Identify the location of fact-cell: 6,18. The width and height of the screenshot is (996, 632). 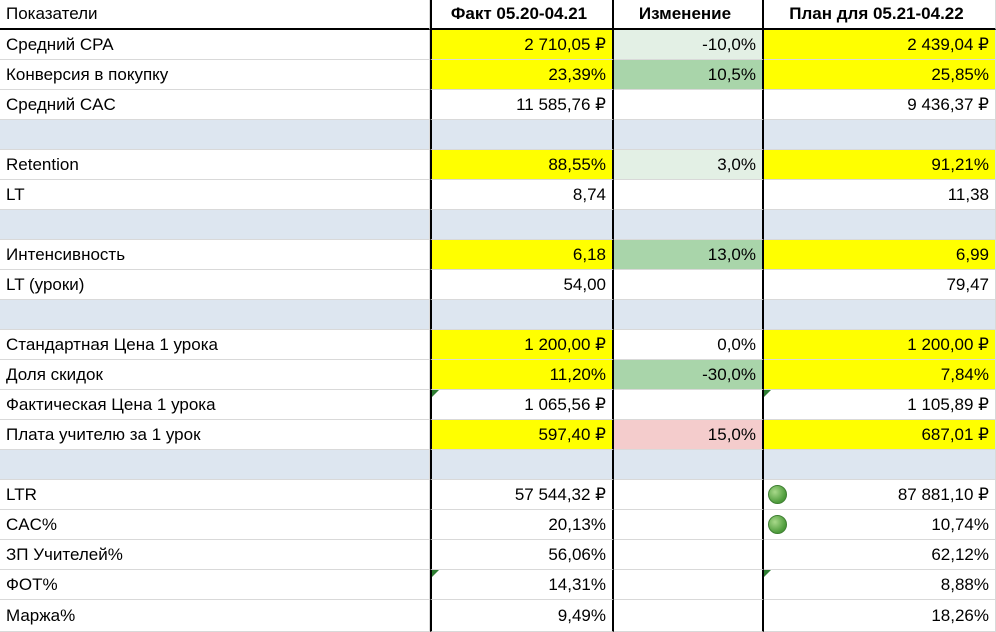
(522, 255).